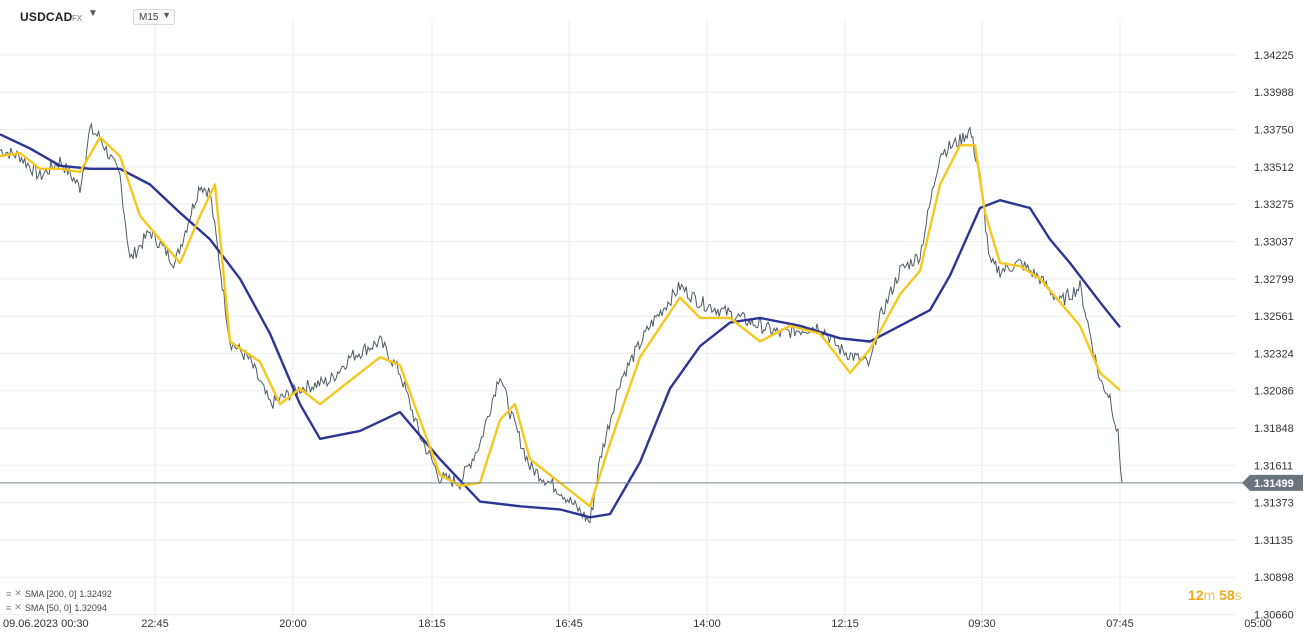 The height and width of the screenshot is (640, 1315). What do you see at coordinates (48, 607) in the screenshot?
I see `indicator-params: SMA [50, 0]` at bounding box center [48, 607].